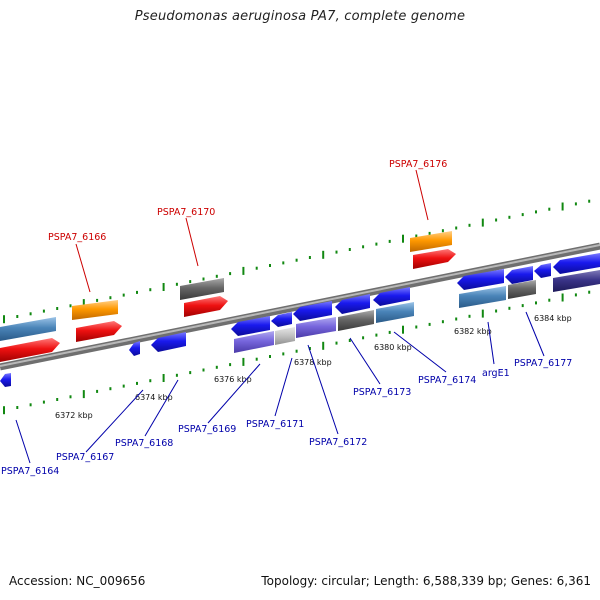  I want to click on scale-label-6382: 6382 kbp, so click(473, 331).